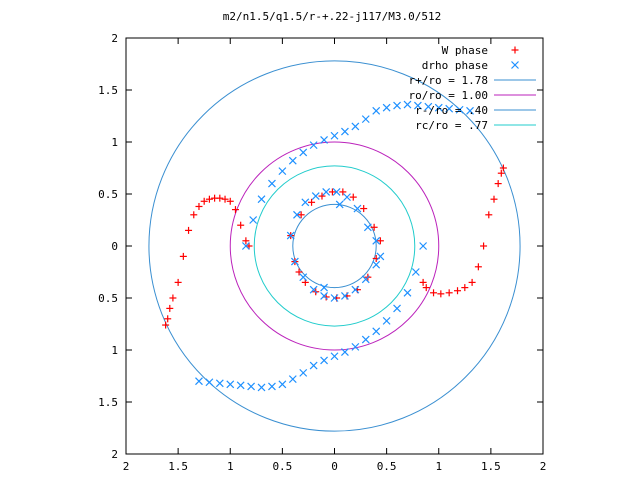  I want to click on x-tick-label: 0, so click(334, 466).